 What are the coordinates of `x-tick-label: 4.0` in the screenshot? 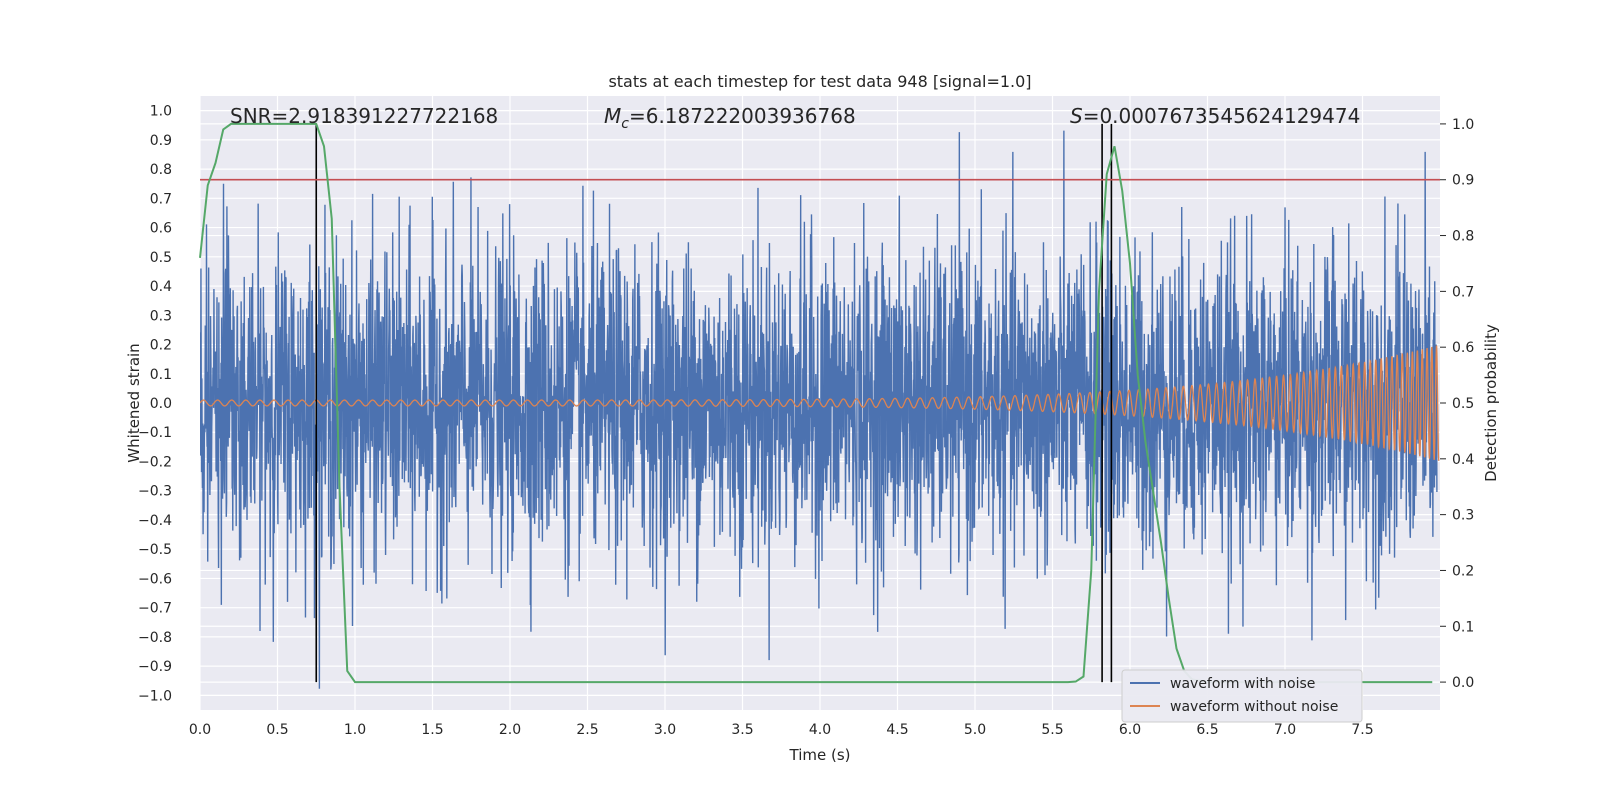 It's located at (820, 730).